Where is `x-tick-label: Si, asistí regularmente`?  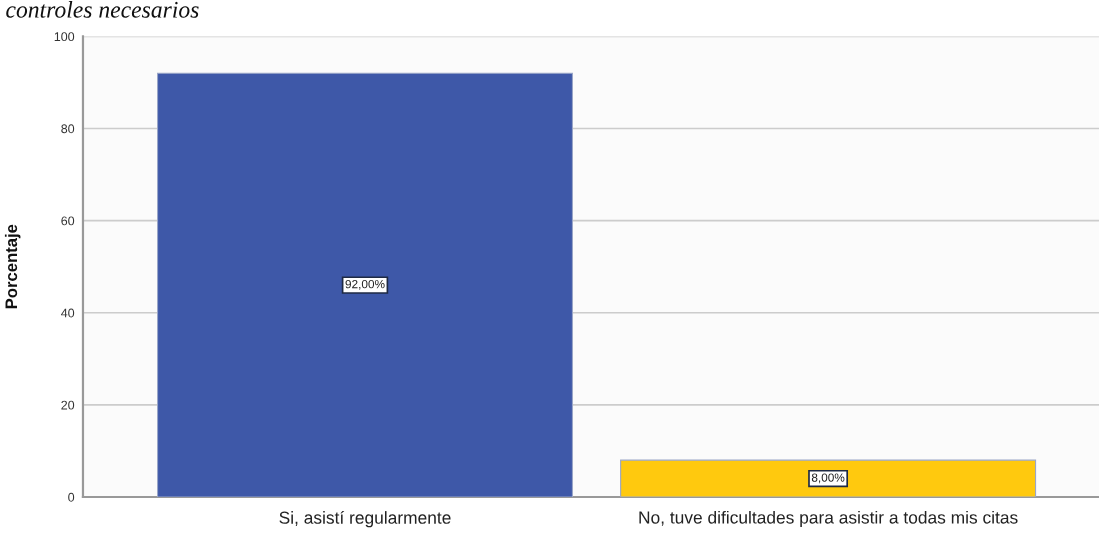
x-tick-label: Si, asistí regularmente is located at coordinates (365, 519).